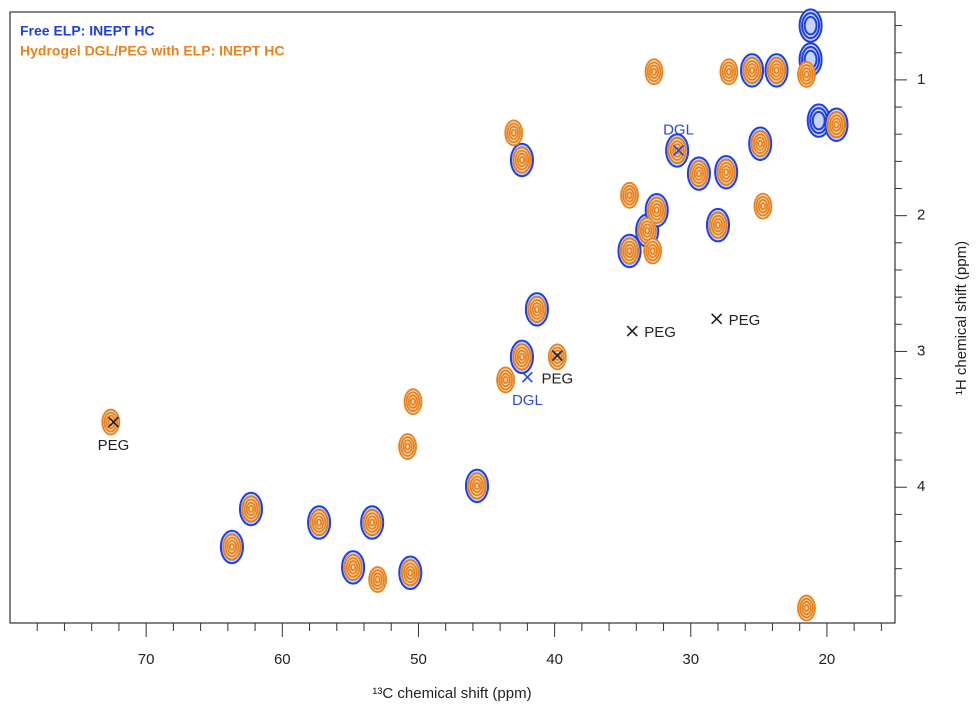 The image size is (979, 710). I want to click on y-tick-label: 3, so click(921, 350).